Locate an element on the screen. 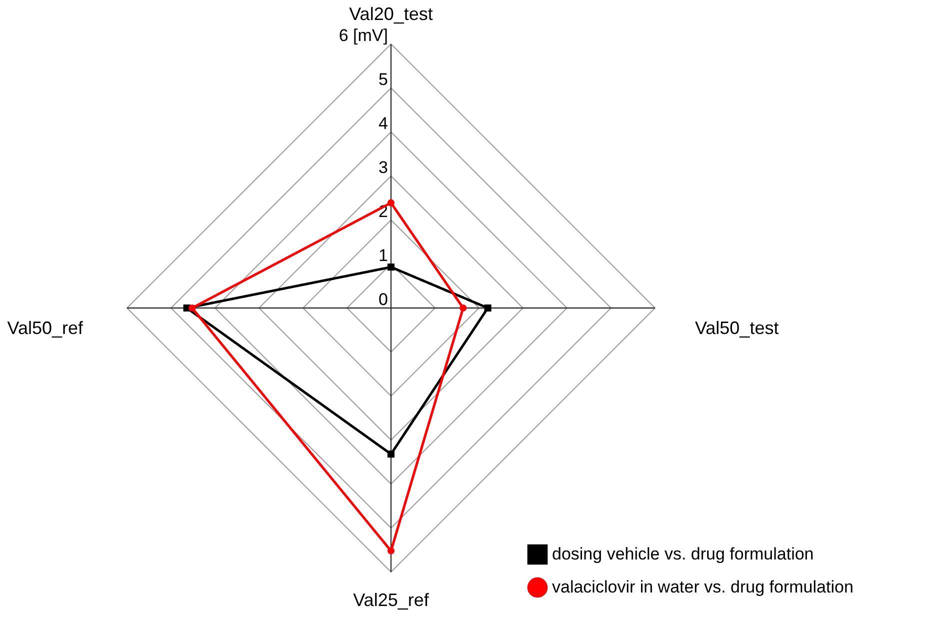 Image resolution: width=946 pixels, height=623 pixels. y-tick-label: 6 [mV] is located at coordinates (363, 35).